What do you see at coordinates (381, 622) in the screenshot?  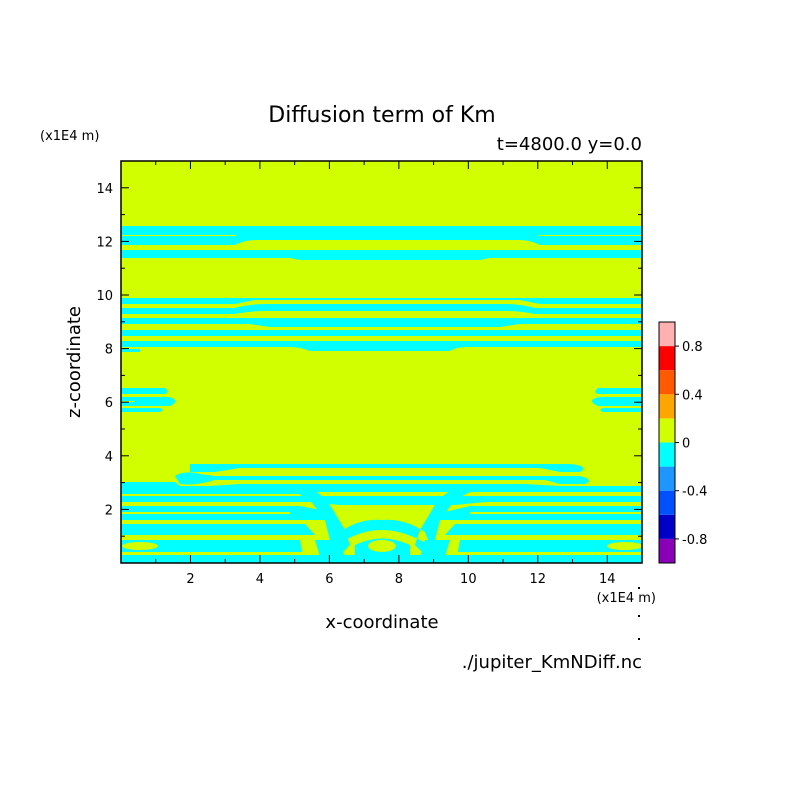 I see `x-axis-label: x-coordinate` at bounding box center [381, 622].